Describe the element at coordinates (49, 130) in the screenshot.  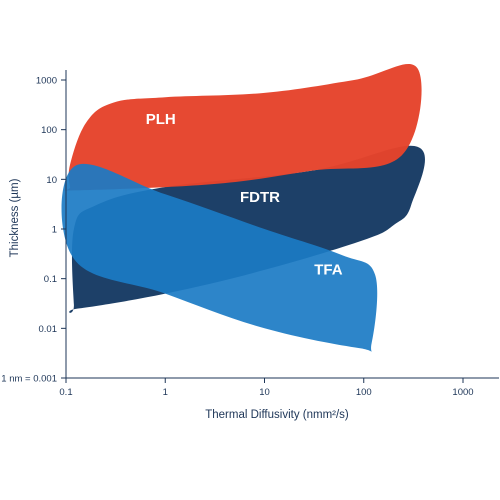
I see `y-tick-label: 100` at that location.